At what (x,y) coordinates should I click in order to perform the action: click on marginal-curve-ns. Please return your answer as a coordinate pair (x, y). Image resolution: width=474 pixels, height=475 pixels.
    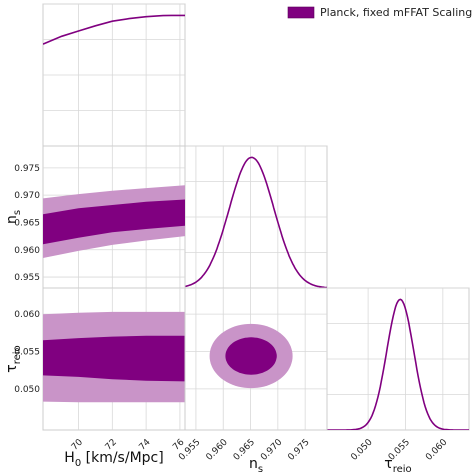
    Looking at the image, I should click on (256, 222).